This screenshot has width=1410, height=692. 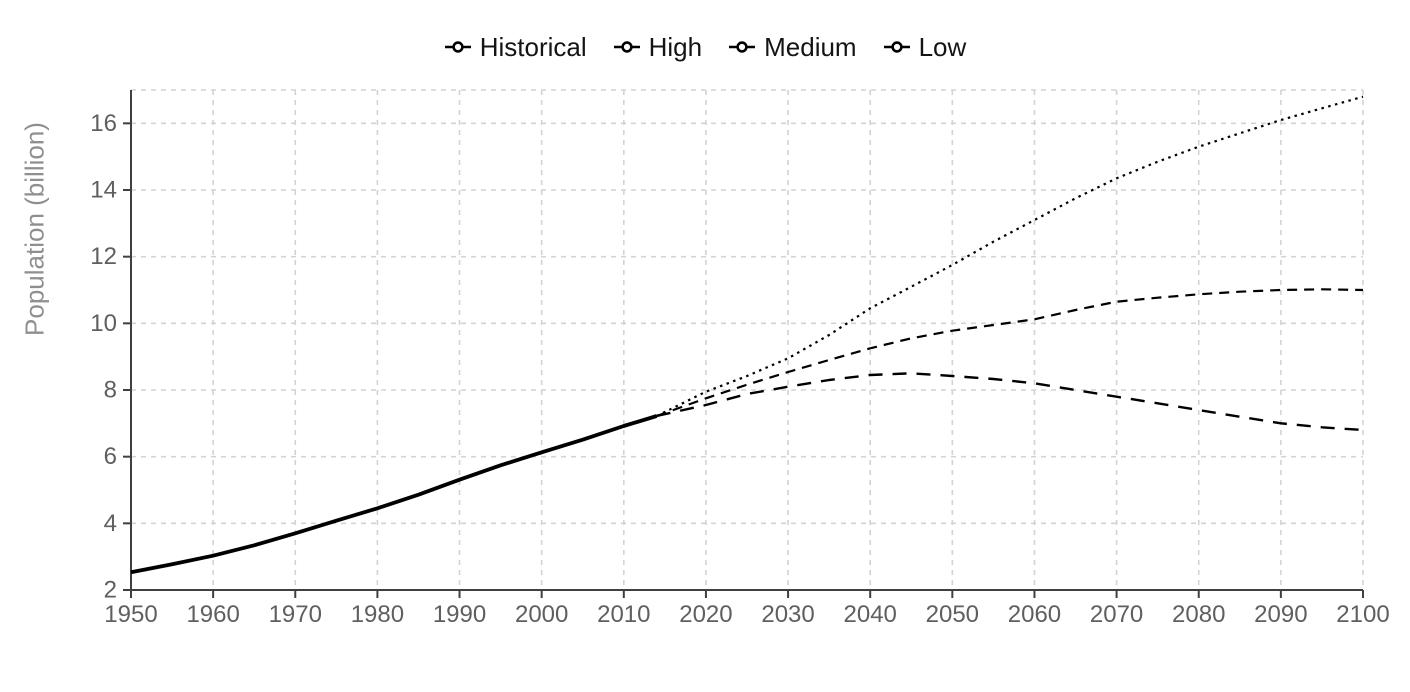 What do you see at coordinates (103, 256) in the screenshot?
I see `y-tick-label: 12` at bounding box center [103, 256].